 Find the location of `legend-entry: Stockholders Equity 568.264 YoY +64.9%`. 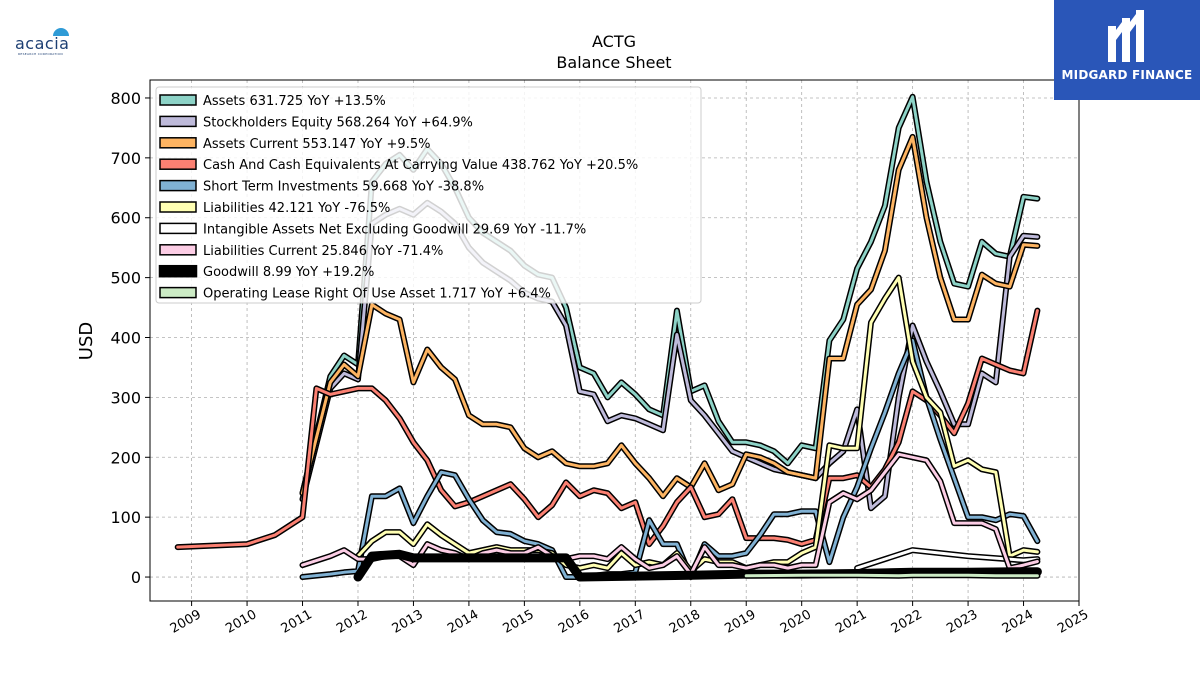

legend-entry: Stockholders Equity 568.264 YoY +64.9% is located at coordinates (316, 122).